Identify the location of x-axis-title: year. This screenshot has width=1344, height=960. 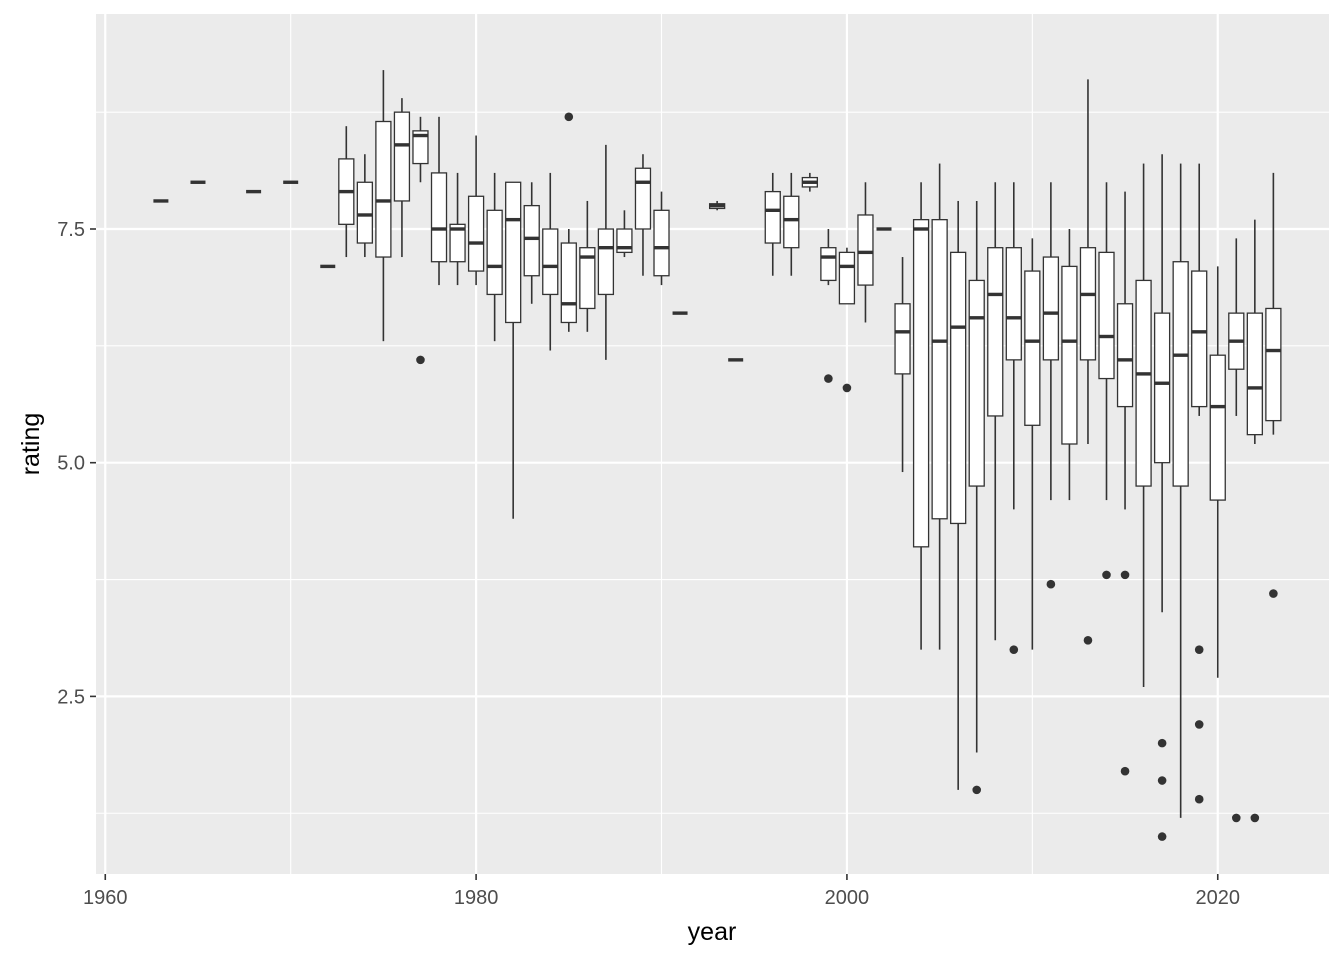
(712, 932).